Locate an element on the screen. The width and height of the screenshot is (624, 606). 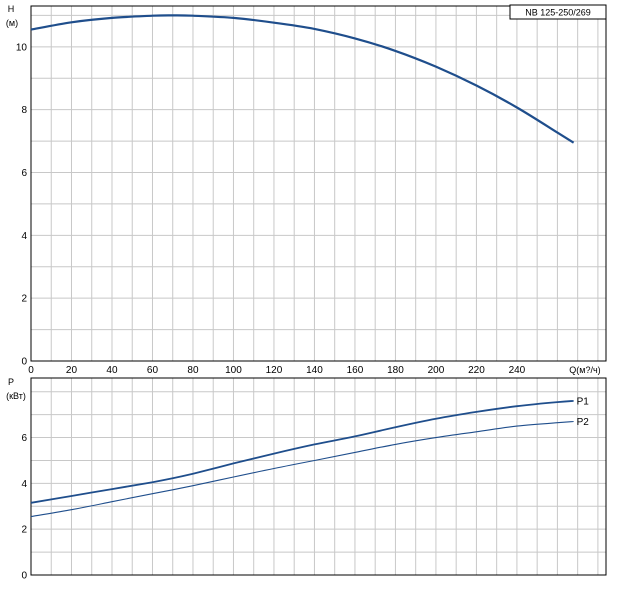
head-axis-unit: (м) is located at coordinates (12, 23).